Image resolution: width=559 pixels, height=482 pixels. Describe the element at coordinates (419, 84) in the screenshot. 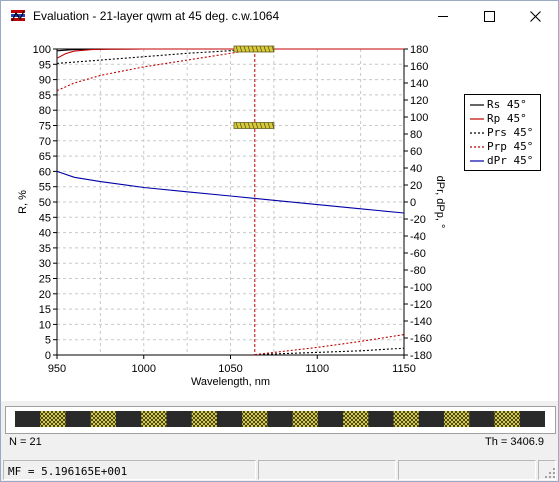

I see `y2-tick-label: 140` at that location.